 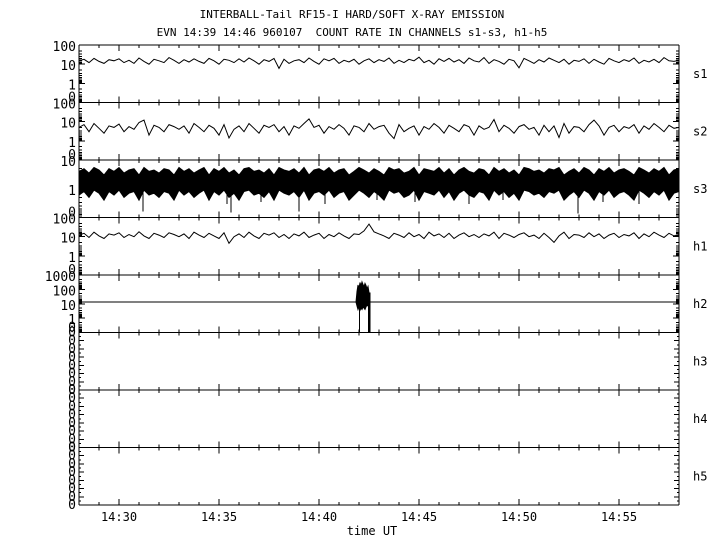 What do you see at coordinates (419, 517) in the screenshot?
I see `xtick-label: 14:45` at bounding box center [419, 517].